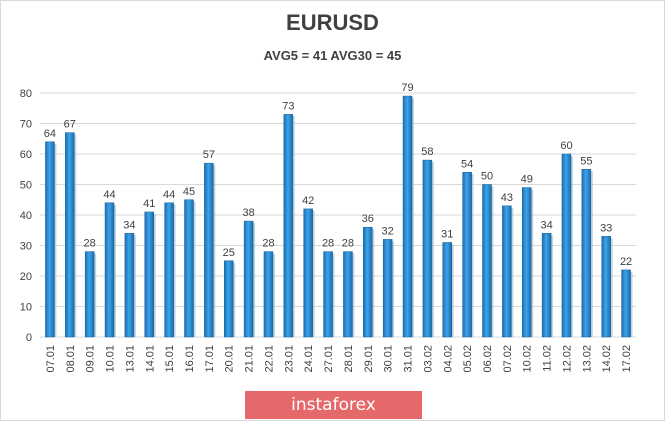  What do you see at coordinates (488, 359) in the screenshot?
I see `x-tick-label: 06.02` at bounding box center [488, 359].